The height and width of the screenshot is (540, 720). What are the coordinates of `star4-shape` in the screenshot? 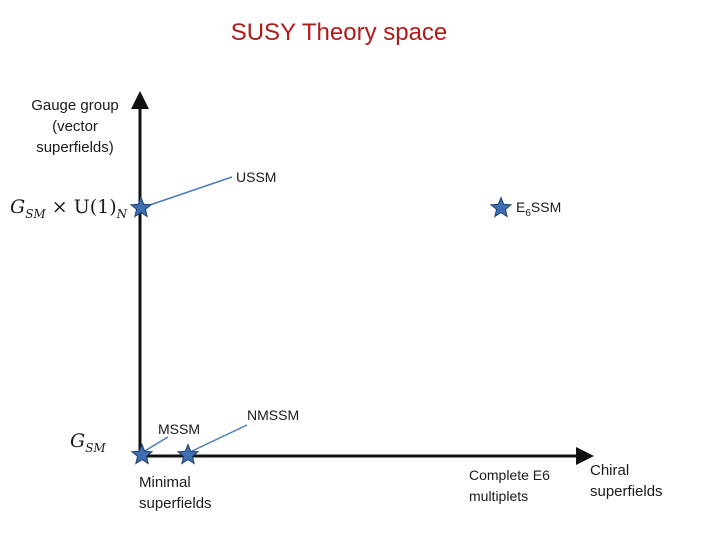 It's located at (188, 454).